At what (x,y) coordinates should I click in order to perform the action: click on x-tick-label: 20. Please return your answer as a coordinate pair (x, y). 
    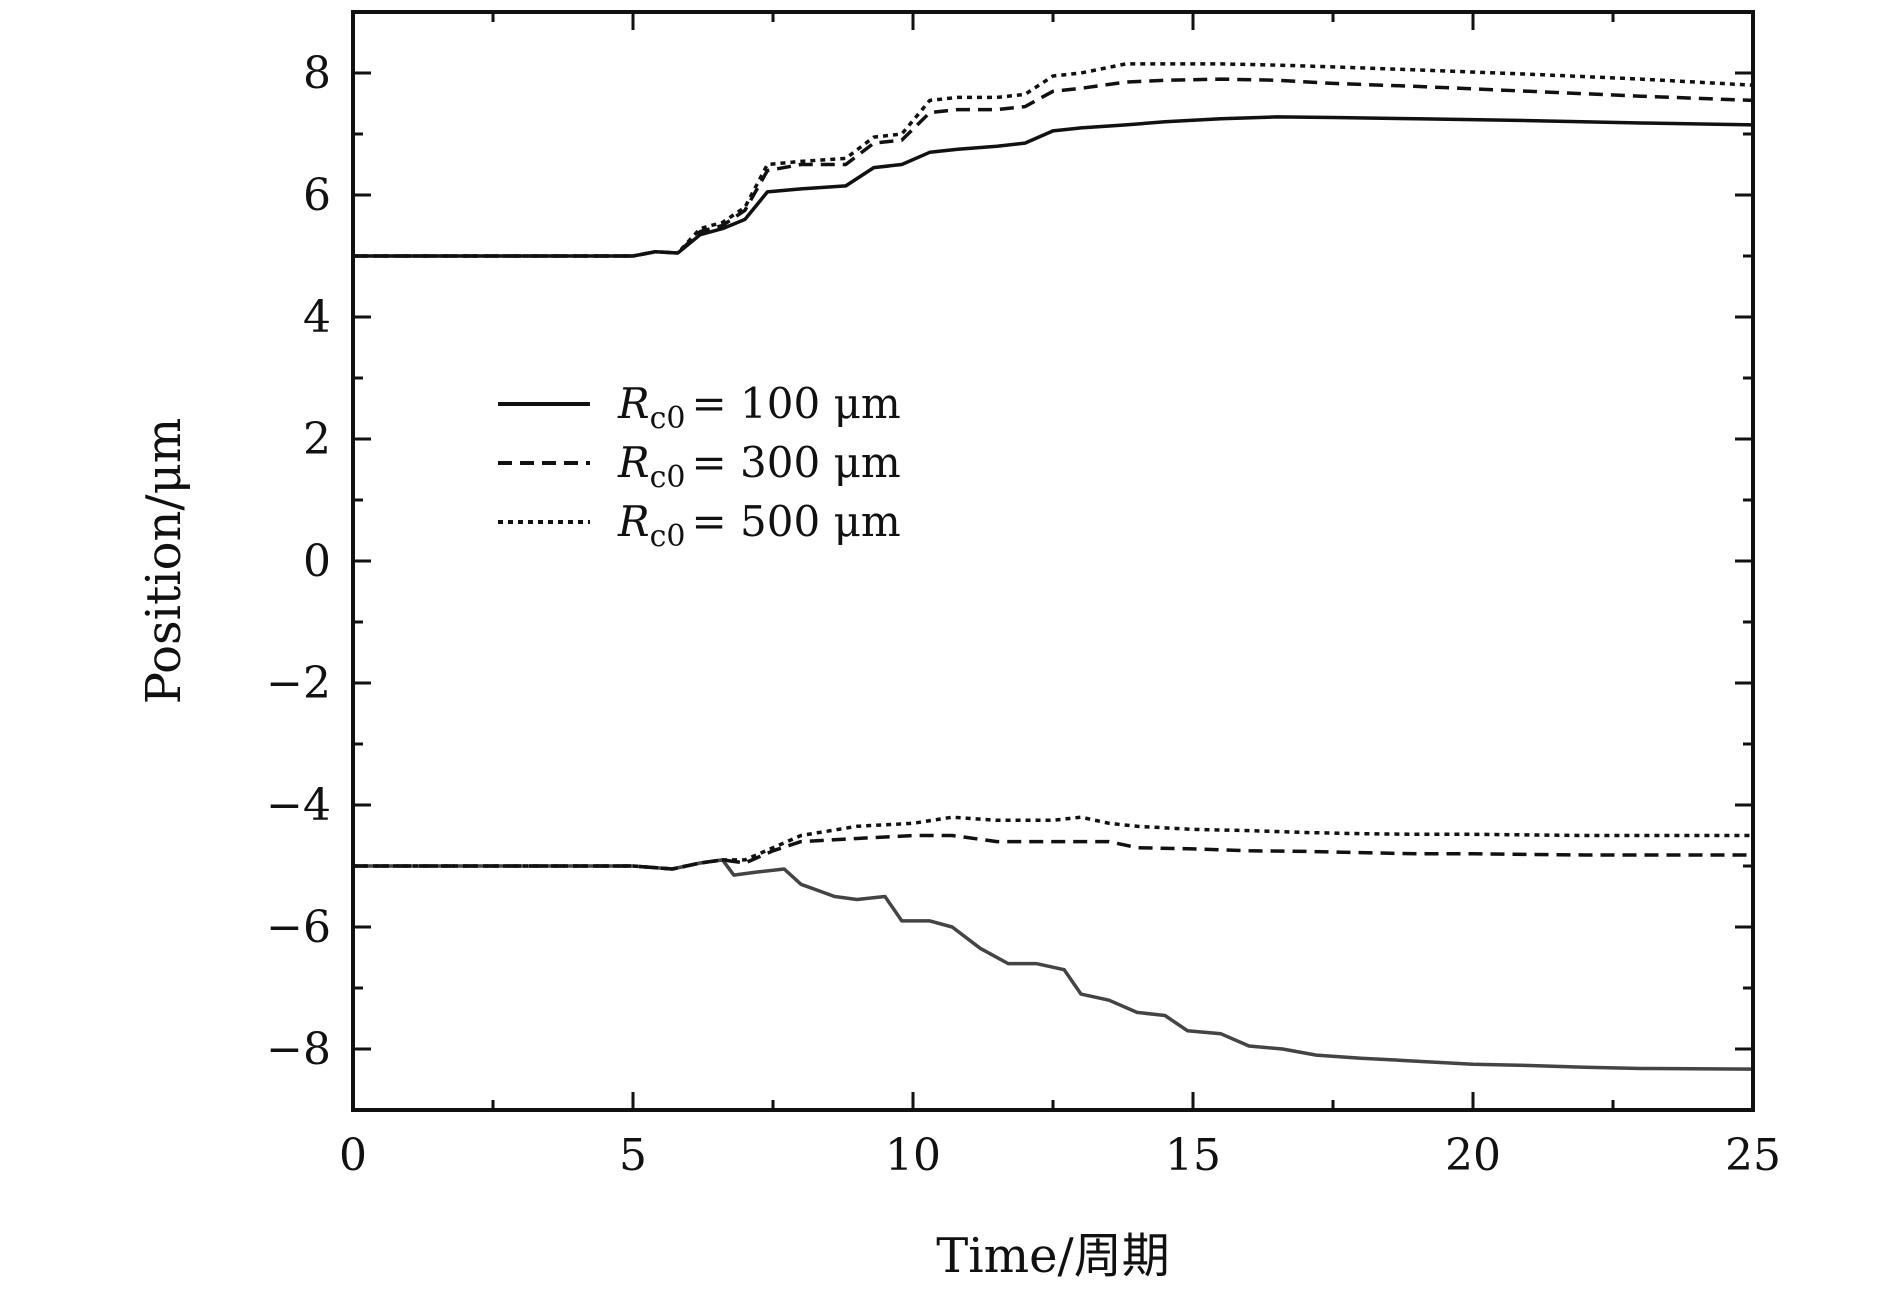
    Looking at the image, I should click on (1473, 1155).